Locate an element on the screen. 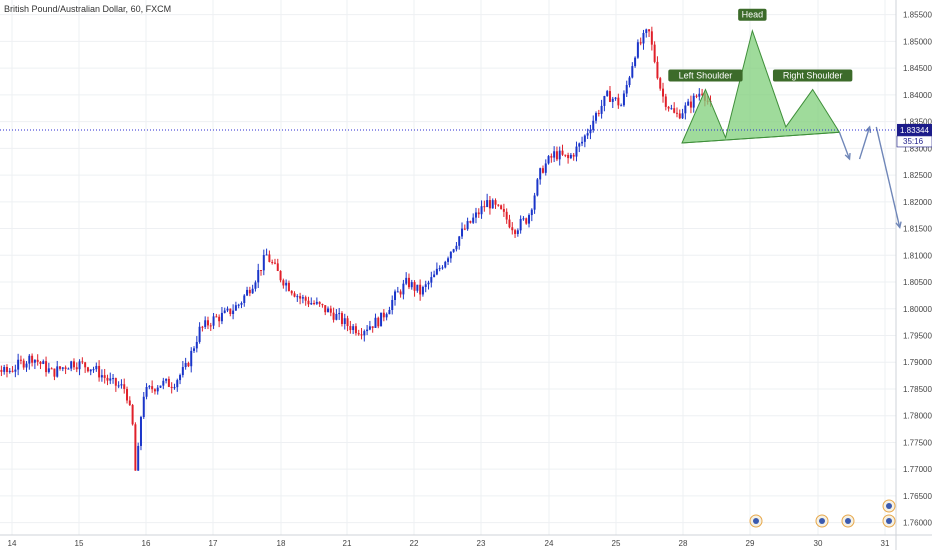  y-tick-label: 1.81500 is located at coordinates (917, 229).